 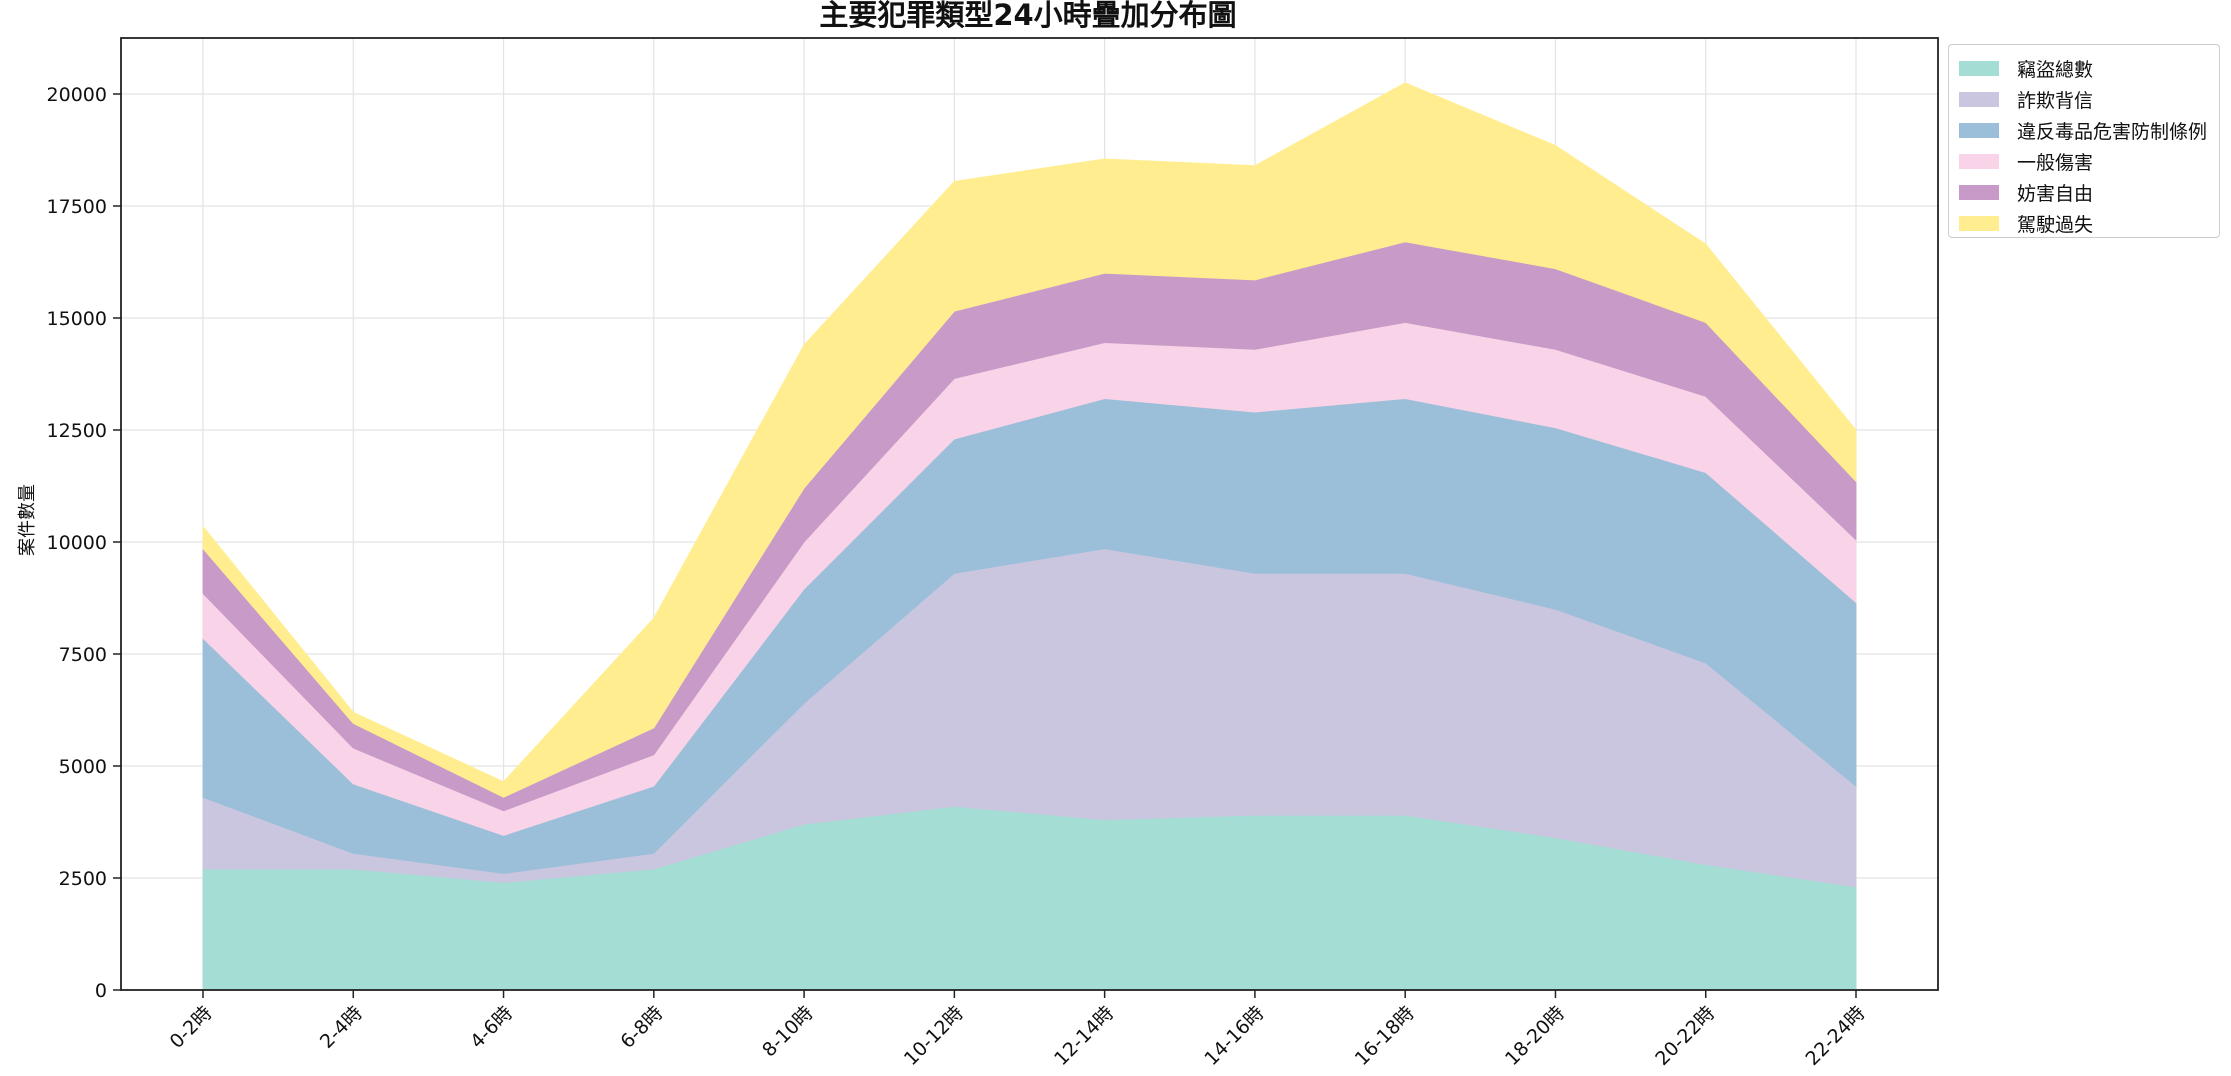 I want to click on legend-label: 駕駛過失, so click(x=2055, y=223).